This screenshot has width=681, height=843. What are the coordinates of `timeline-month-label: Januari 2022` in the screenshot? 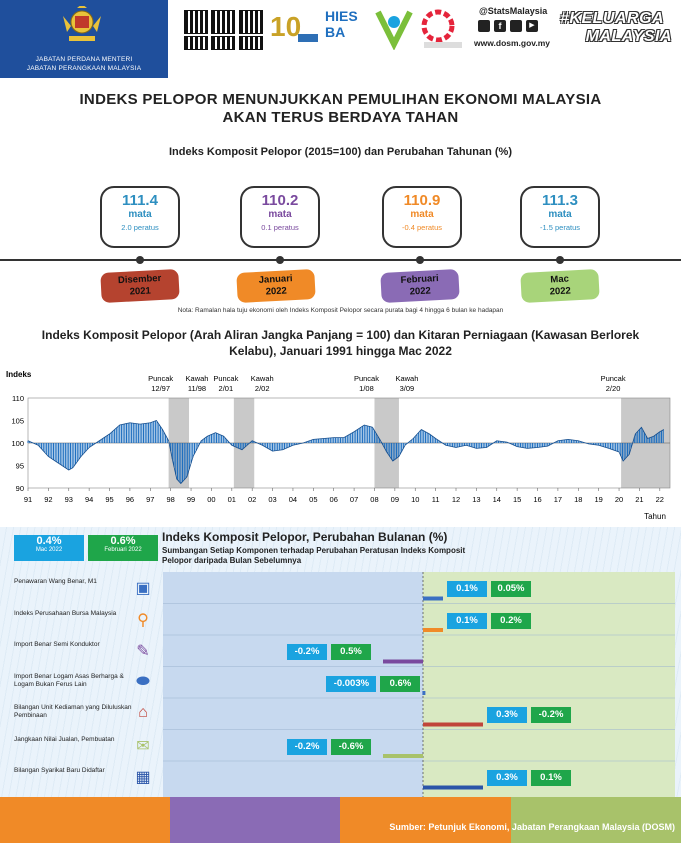 It's located at (276, 286).